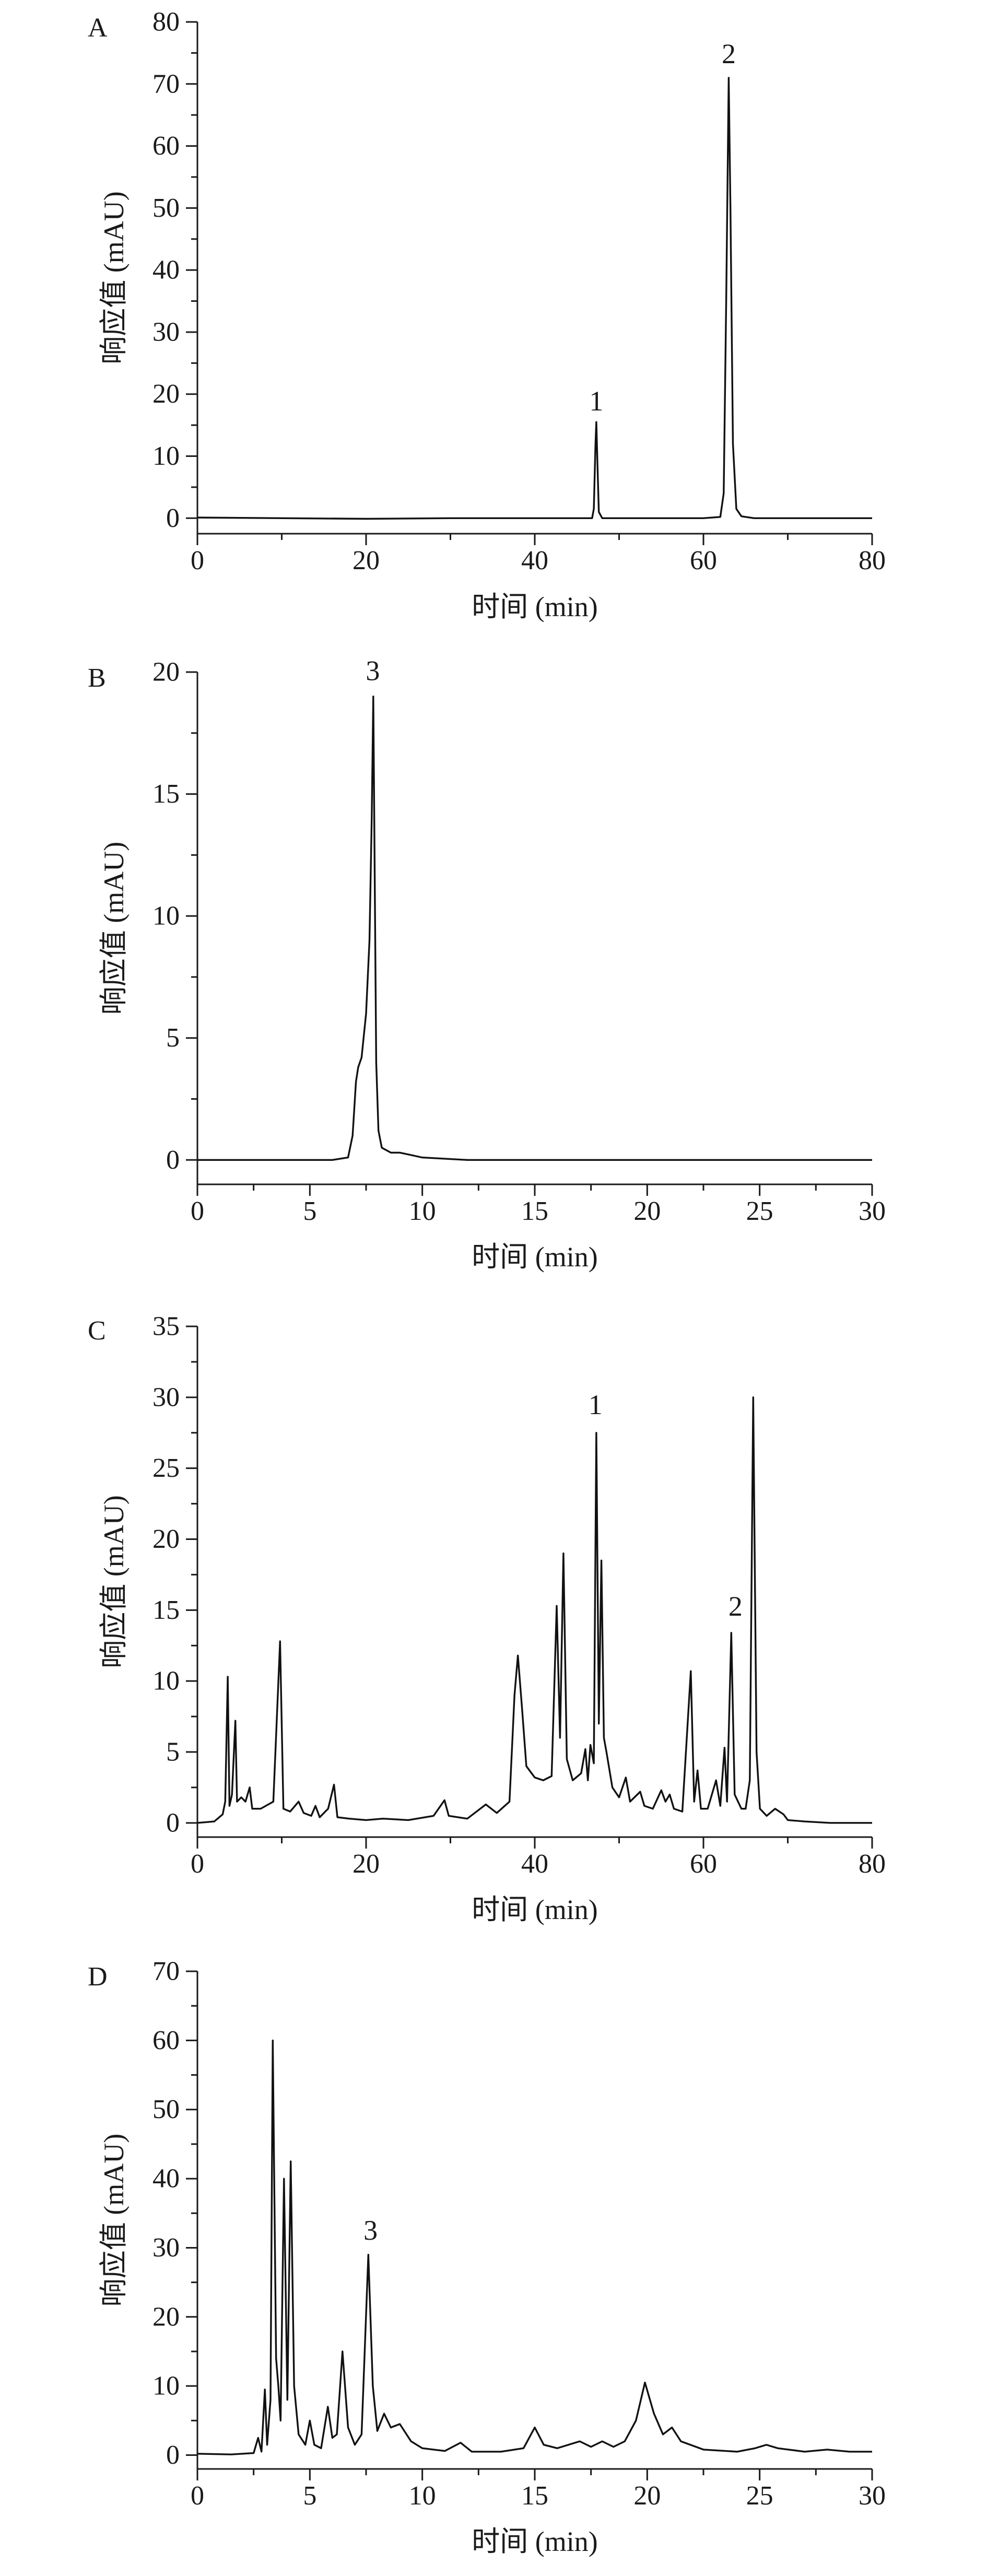 The width and height of the screenshot is (987, 2576). Describe the element at coordinates (166, 1327) in the screenshot. I see `y-tick-label: 35` at that location.